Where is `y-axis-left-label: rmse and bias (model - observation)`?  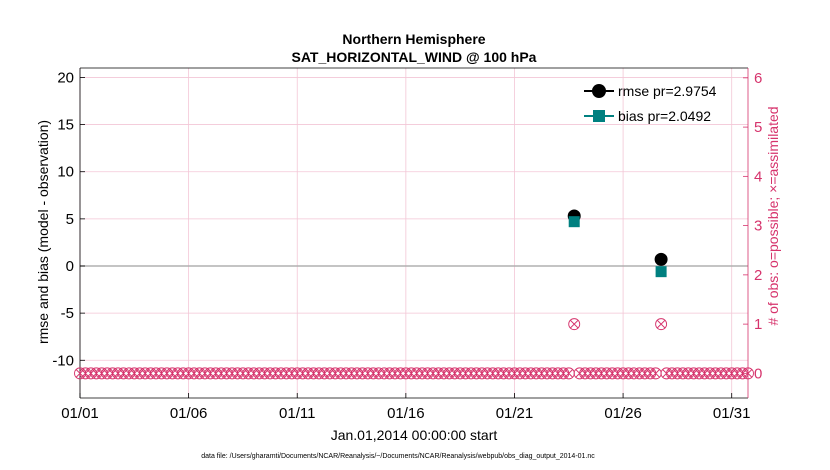
y-axis-left-label: rmse and bias (model - observation) is located at coordinates (43, 232).